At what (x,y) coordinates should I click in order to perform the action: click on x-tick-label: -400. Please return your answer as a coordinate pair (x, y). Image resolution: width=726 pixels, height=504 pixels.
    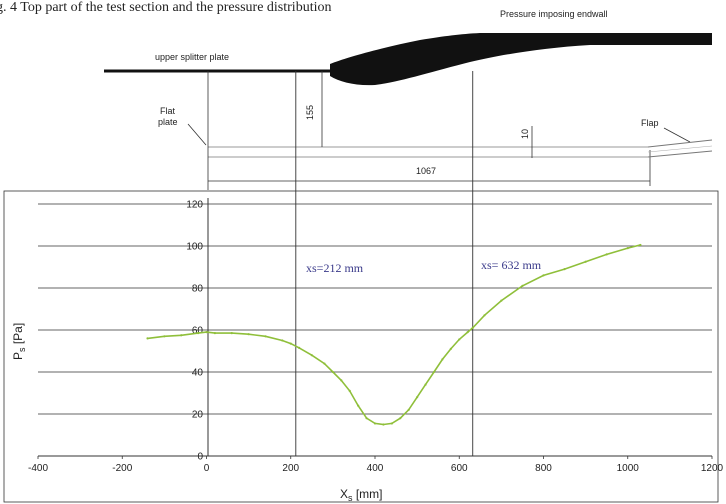
    Looking at the image, I should click on (38, 468).